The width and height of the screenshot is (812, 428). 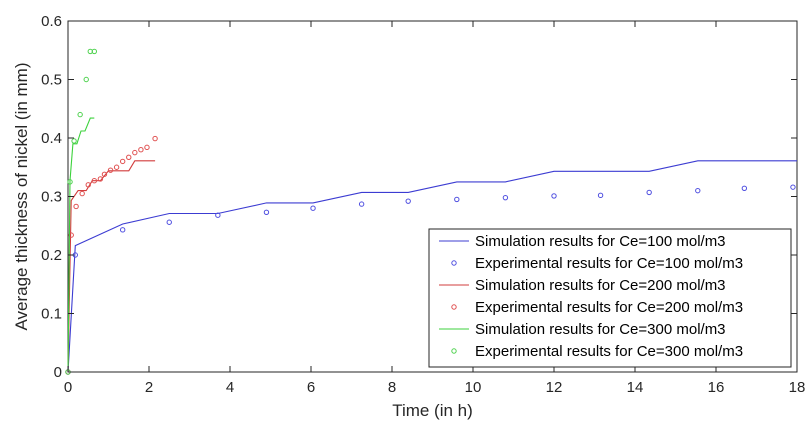 I want to click on y-tick-label: 0.1, so click(x=51, y=314).